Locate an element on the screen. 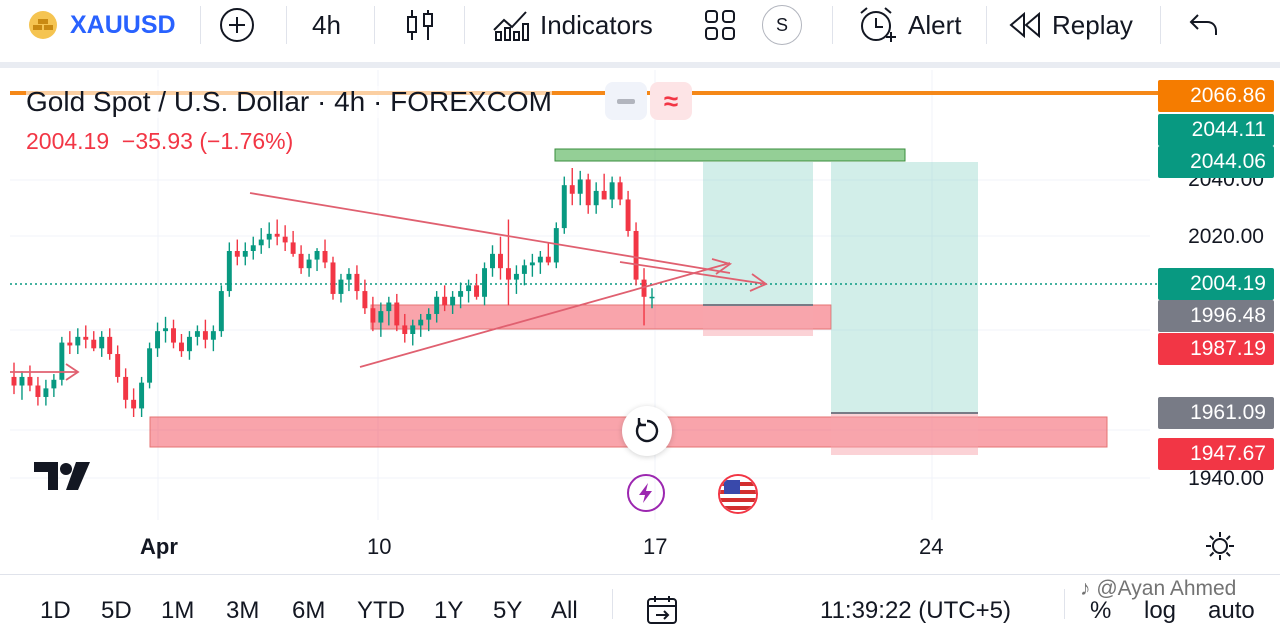 The width and height of the screenshot is (1280, 630). chart-style-button: ≈ is located at coordinates (671, 101).